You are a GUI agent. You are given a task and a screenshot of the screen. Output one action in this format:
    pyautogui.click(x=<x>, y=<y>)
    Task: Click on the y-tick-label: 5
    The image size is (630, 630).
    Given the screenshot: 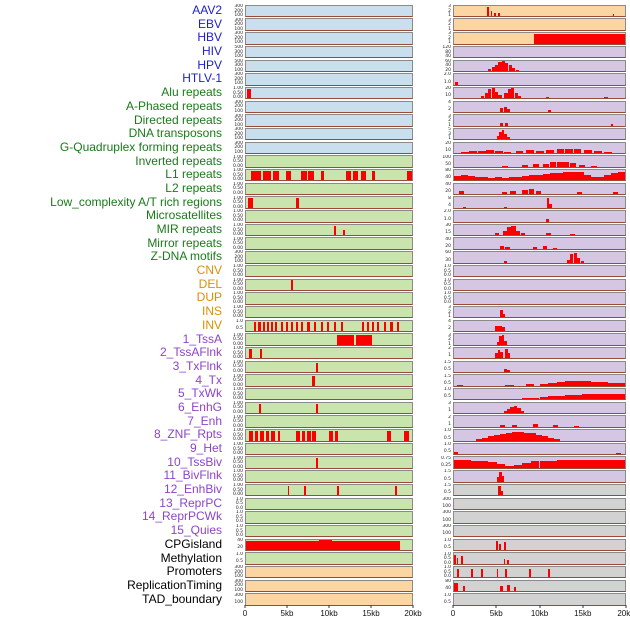 What is the action you would take?
    pyautogui.click(x=449, y=130)
    